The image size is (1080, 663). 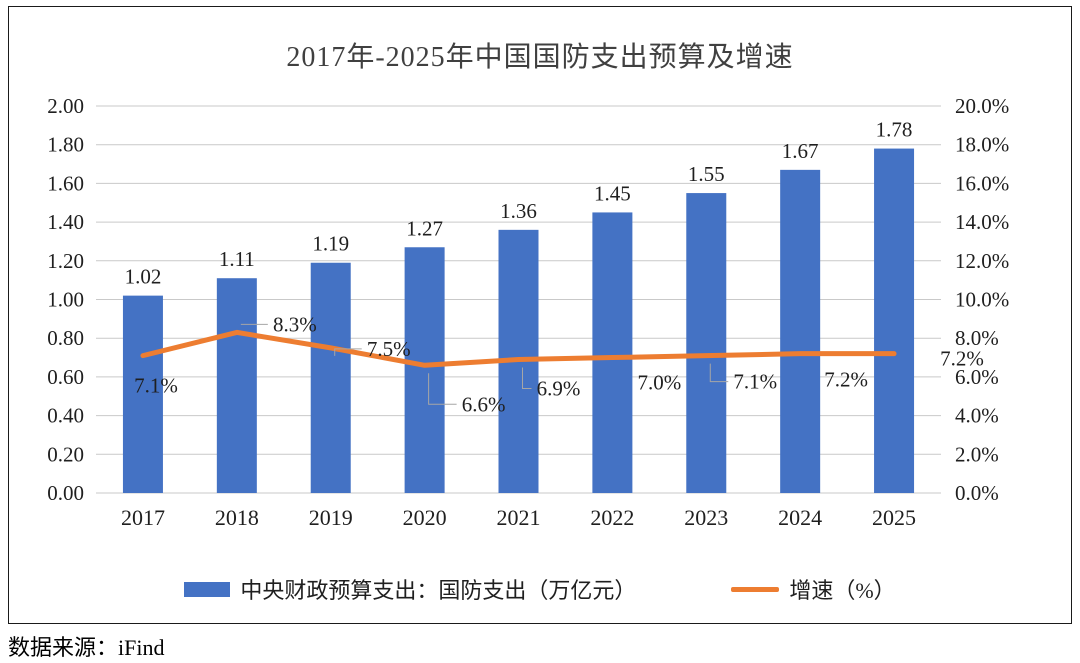 What do you see at coordinates (484, 404) in the screenshot?
I see `rate-label: 6.6%` at bounding box center [484, 404].